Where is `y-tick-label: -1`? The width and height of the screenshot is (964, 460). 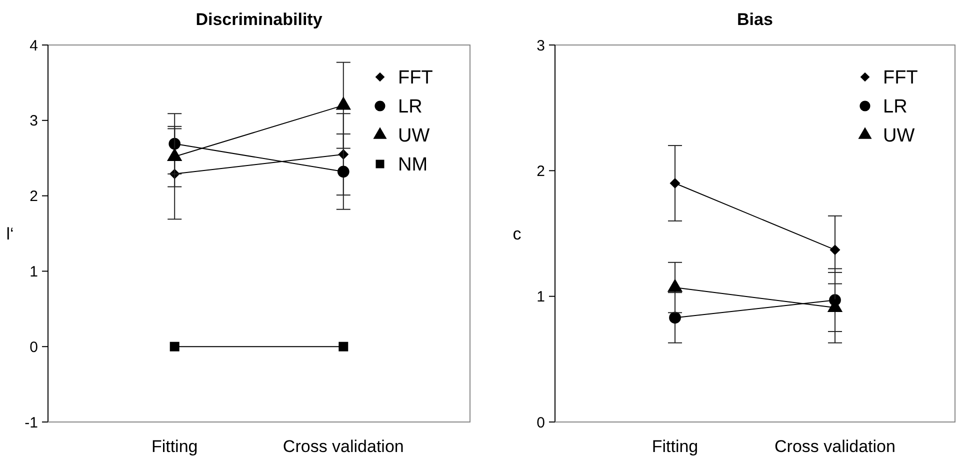
y-tick-label: -1 is located at coordinates (31, 423).